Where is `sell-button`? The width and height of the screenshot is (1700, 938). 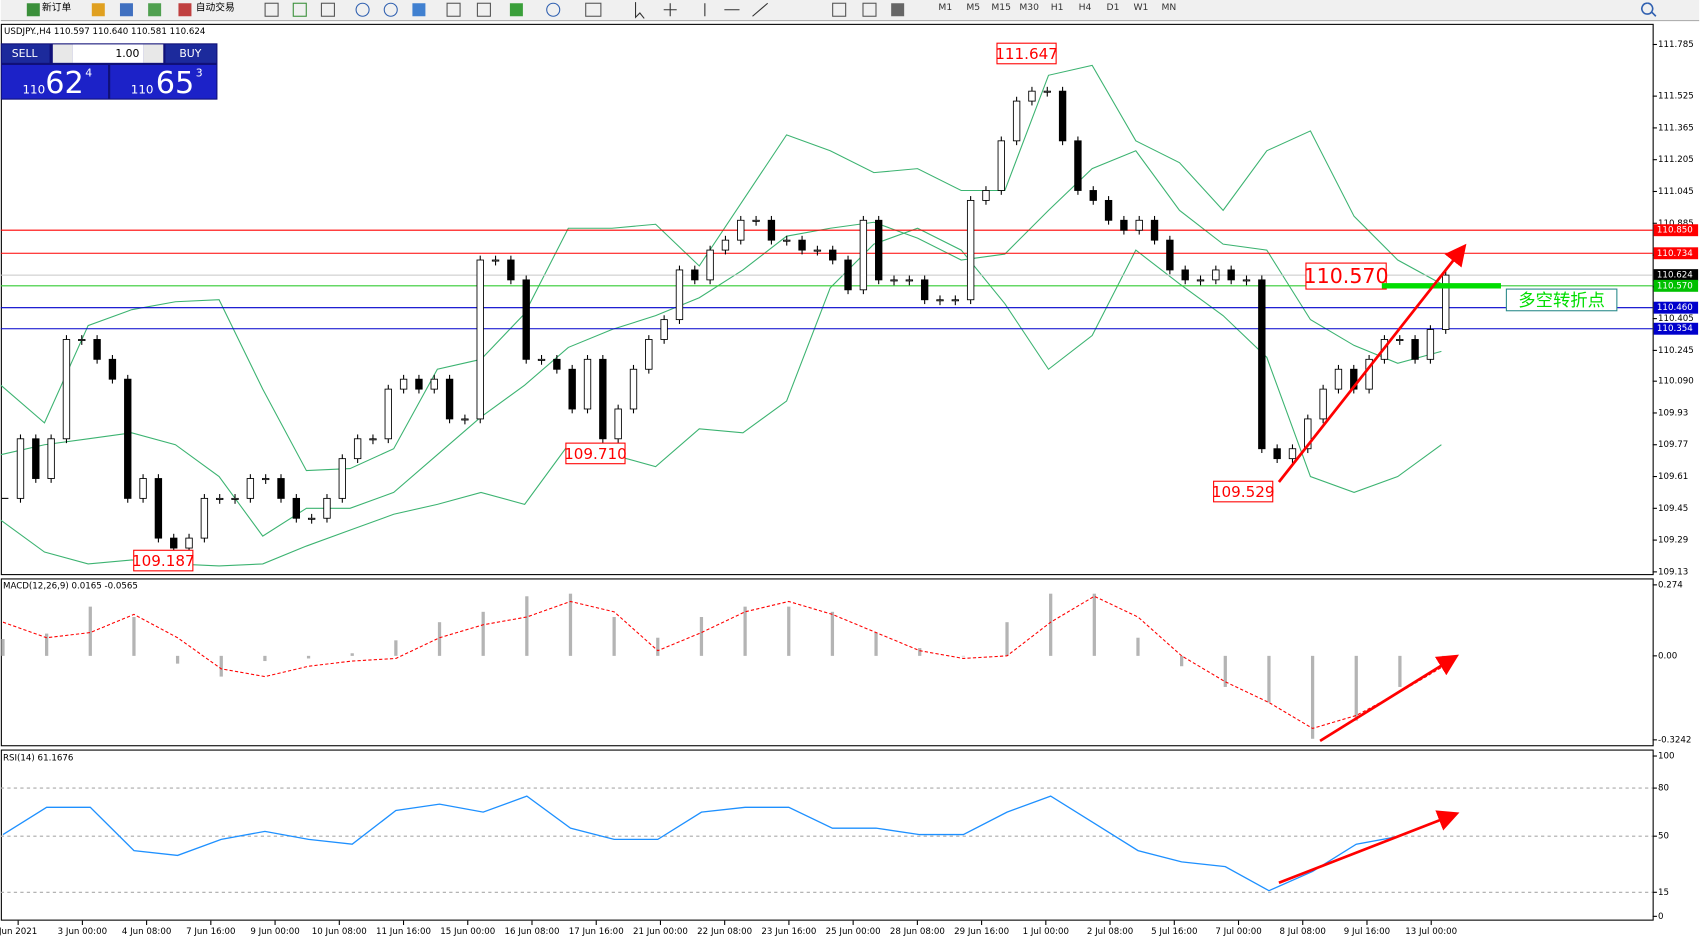 sell-button is located at coordinates (25, 53).